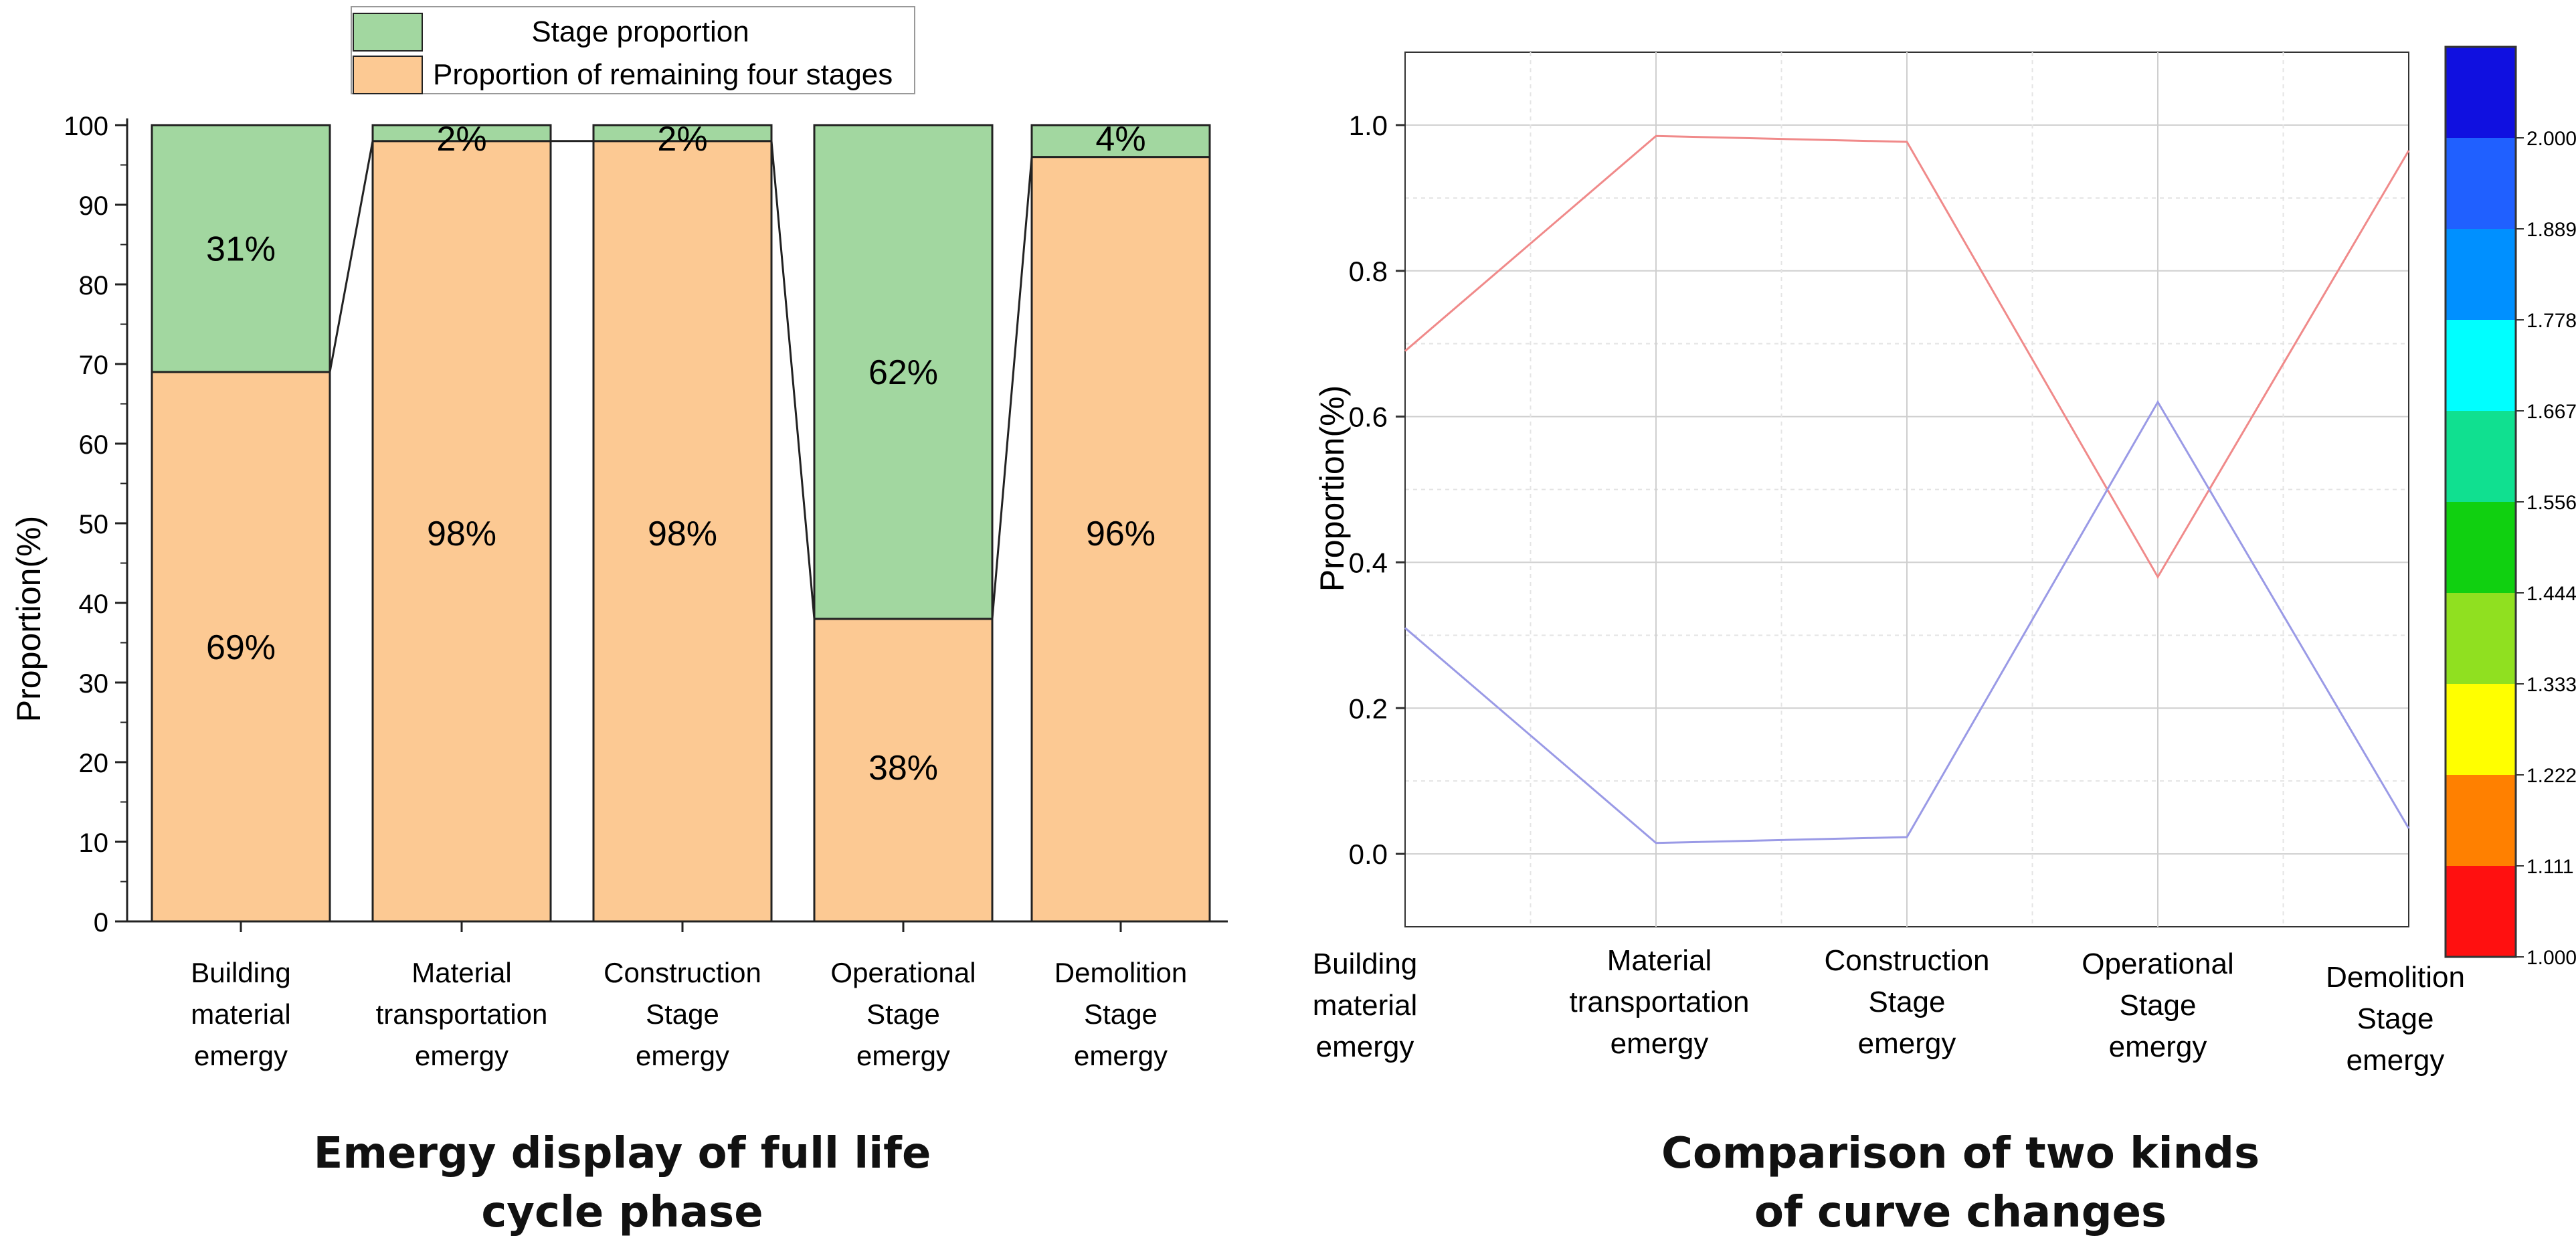 Image resolution: width=2576 pixels, height=1260 pixels. What do you see at coordinates (2551, 594) in the screenshot?
I see `colorbar-label: 1.444` at bounding box center [2551, 594].